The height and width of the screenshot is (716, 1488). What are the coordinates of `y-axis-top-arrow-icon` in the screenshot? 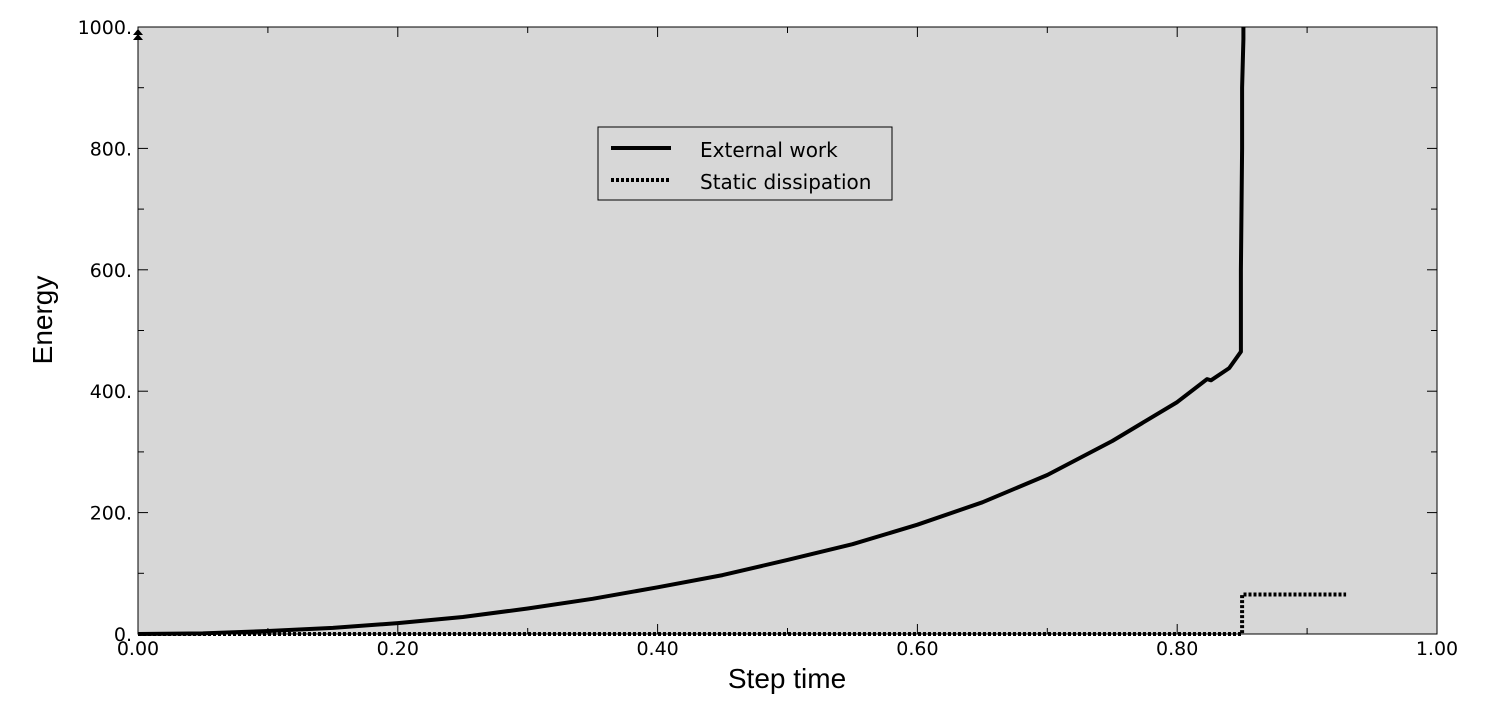 It's located at (138, 34).